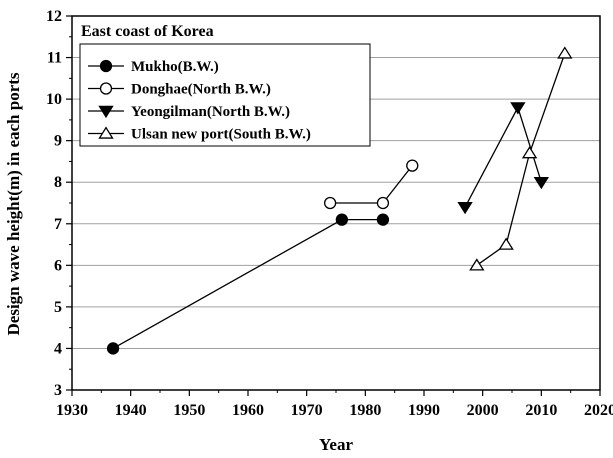 Image resolution: width=613 pixels, height=458 pixels. I want to click on y-axis-title: Design wave height(m) in each ports, so click(13, 203).